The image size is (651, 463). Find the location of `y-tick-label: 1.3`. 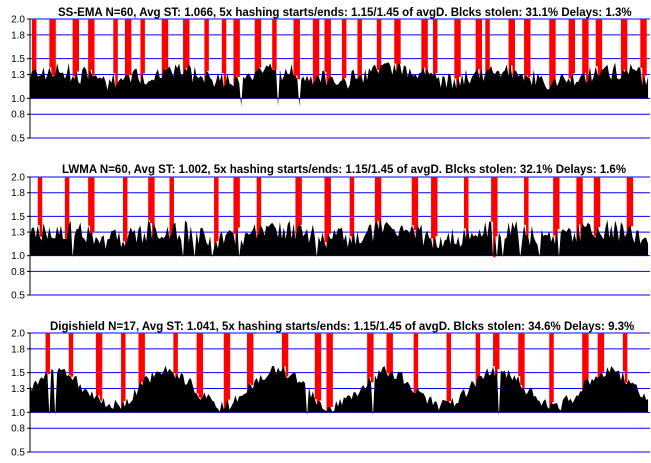

y-tick-label: 1.3 is located at coordinates (18, 75).